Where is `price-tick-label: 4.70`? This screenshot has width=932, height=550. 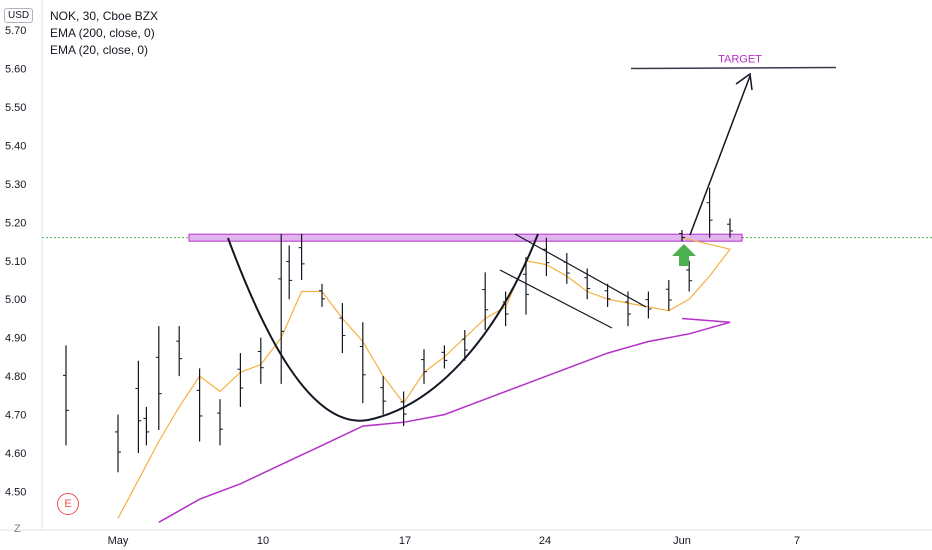 price-tick-label: 4.70 is located at coordinates (15, 416).